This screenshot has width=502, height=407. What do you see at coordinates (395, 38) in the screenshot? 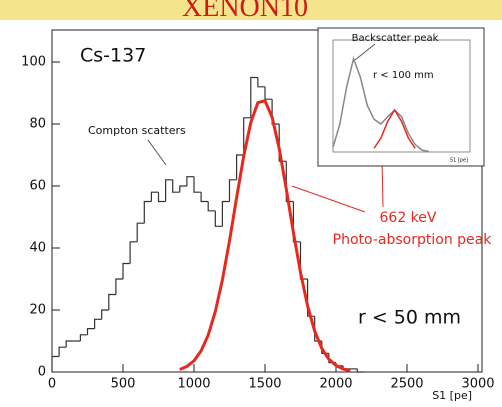
I see `annotation: Backscatter peak` at bounding box center [395, 38].